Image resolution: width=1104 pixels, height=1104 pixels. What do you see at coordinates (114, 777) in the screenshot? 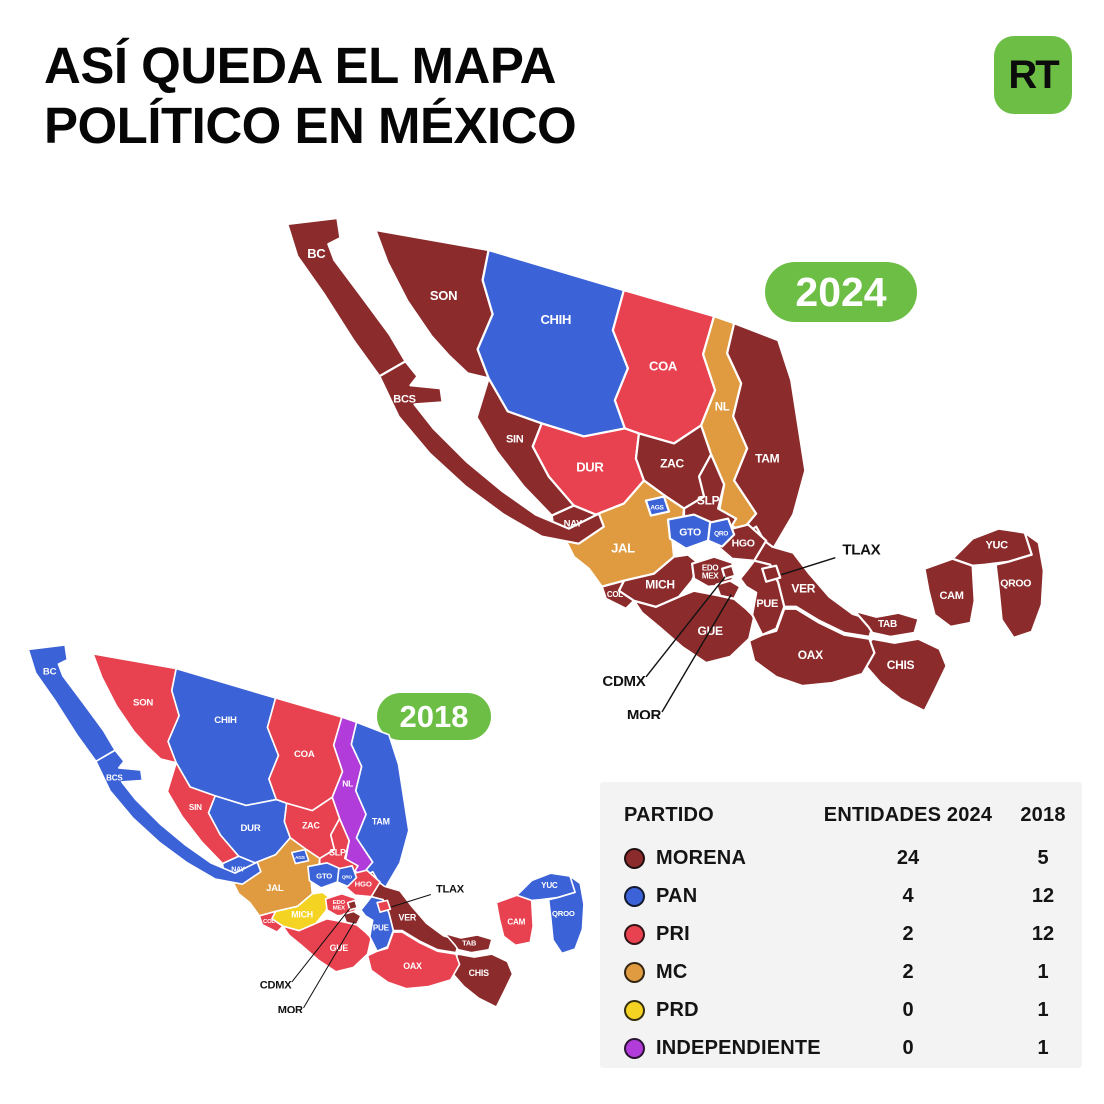
I see `state-label-BCS-2018: BCS` at bounding box center [114, 777].